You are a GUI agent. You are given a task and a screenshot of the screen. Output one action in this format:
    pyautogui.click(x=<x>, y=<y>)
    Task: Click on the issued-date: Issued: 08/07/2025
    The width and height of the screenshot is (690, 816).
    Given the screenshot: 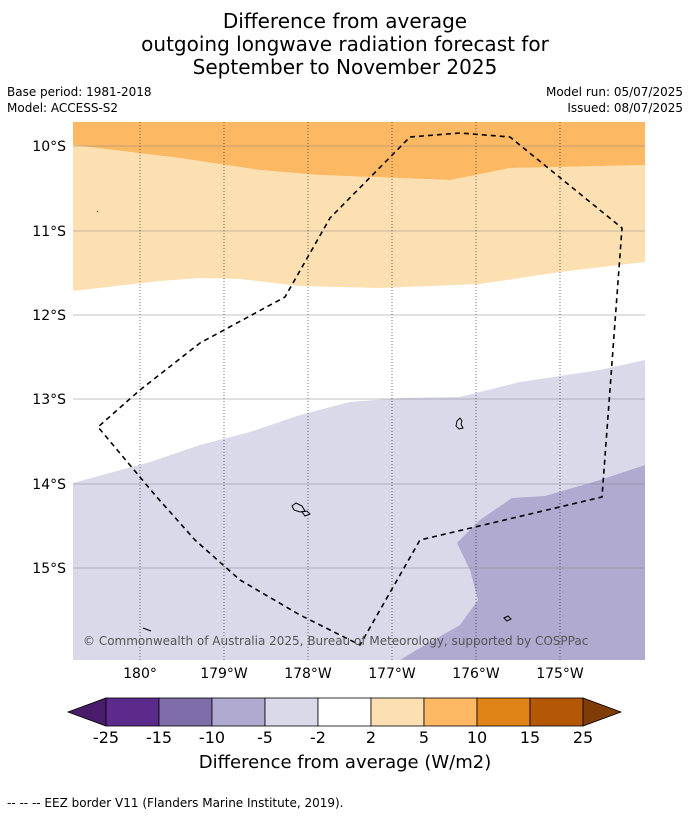 What is the action you would take?
    pyautogui.click(x=625, y=108)
    